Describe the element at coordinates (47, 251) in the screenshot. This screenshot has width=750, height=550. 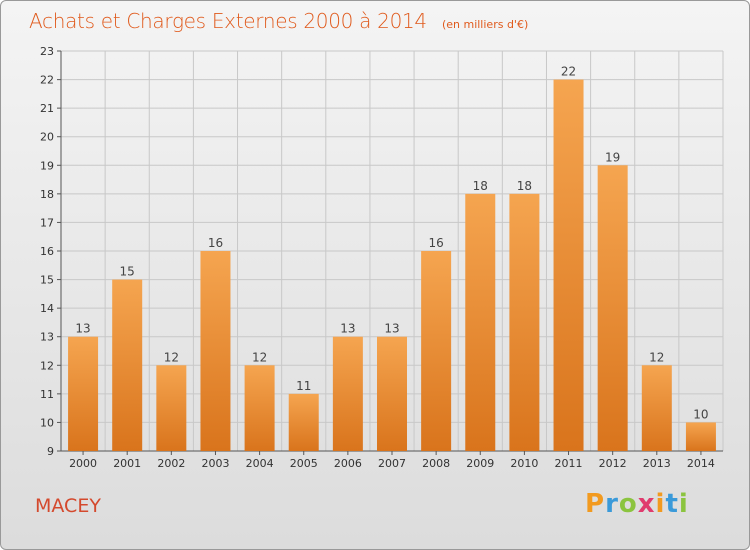
I see `y-tick-label: 16` at that location.